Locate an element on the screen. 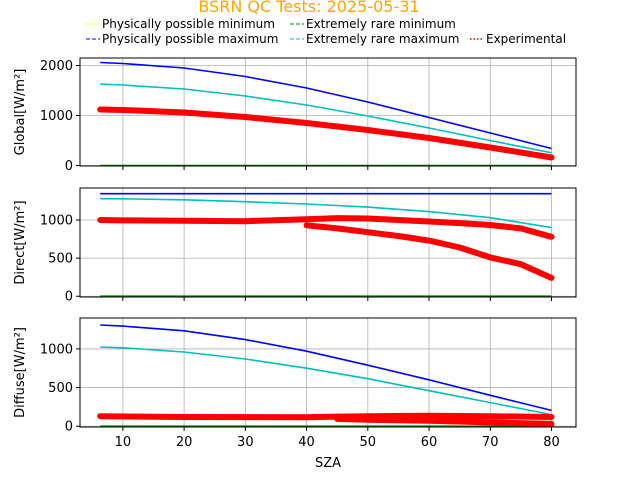 This screenshot has width=640, height=480. legend-label: Extremely rare maximum is located at coordinates (382, 39).